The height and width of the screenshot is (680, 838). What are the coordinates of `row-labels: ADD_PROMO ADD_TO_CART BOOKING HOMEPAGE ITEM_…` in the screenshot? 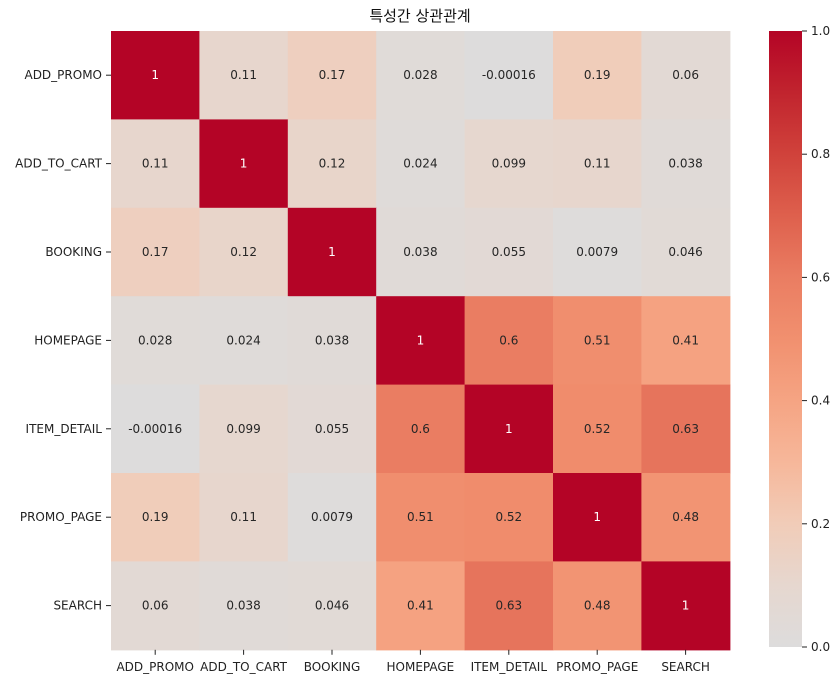 It's located at (63, 340).